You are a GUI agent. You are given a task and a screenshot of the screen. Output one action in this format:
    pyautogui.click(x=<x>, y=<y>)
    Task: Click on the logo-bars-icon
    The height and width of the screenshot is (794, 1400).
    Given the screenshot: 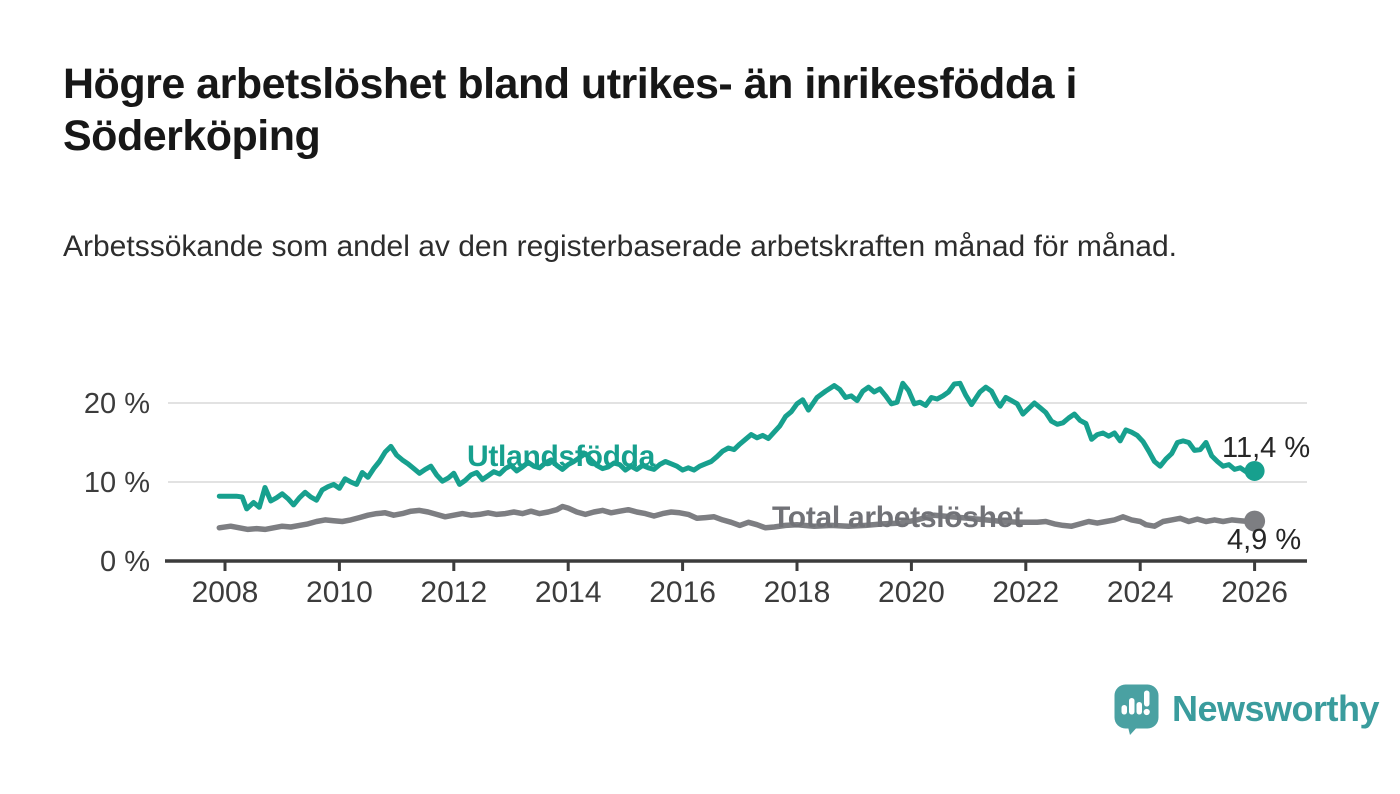 What is the action you would take?
    pyautogui.click(x=1135, y=703)
    